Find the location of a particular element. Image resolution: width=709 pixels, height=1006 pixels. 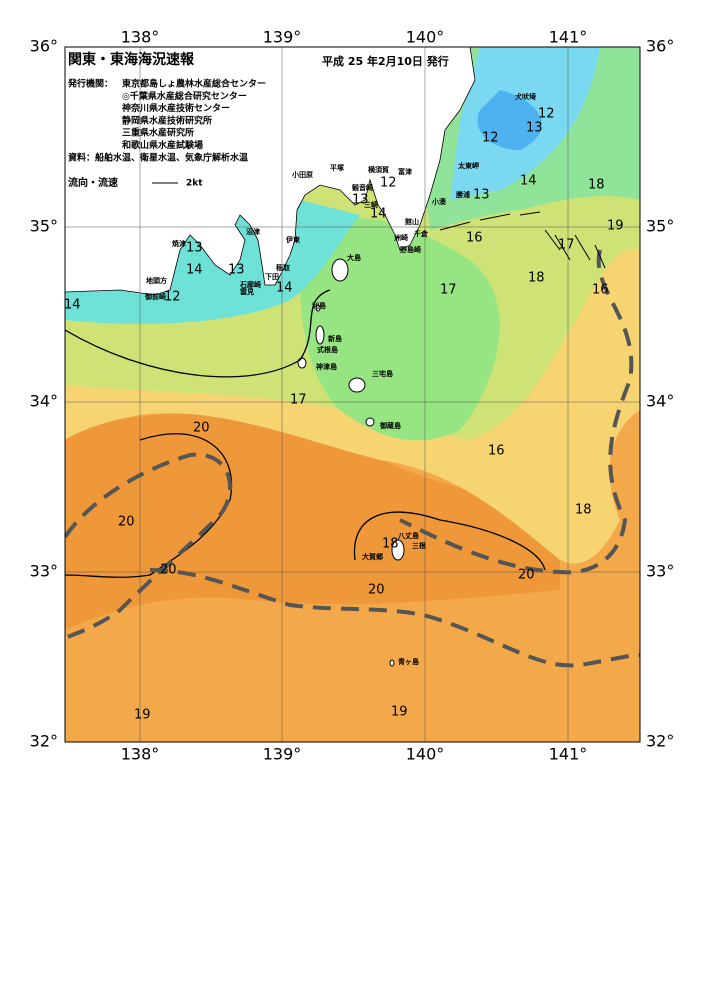

place-name: 沼津 is located at coordinates (253, 231).